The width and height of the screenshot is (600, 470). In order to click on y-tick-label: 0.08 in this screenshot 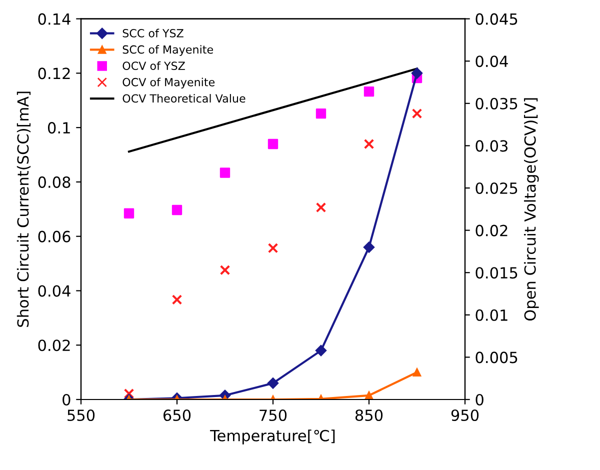, I will do `click(54, 182)`.